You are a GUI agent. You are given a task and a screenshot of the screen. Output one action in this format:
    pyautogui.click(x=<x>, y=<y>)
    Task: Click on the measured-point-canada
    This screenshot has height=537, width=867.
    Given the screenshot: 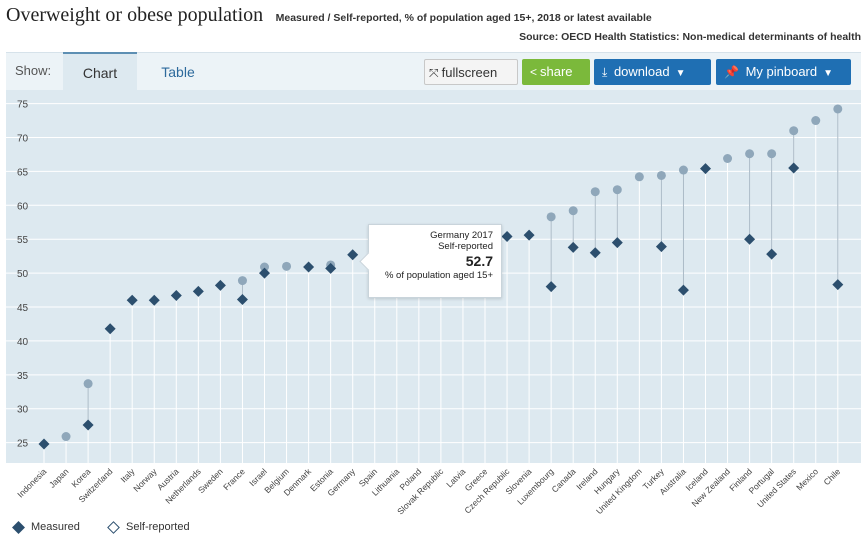 What is the action you would take?
    pyautogui.click(x=573, y=211)
    